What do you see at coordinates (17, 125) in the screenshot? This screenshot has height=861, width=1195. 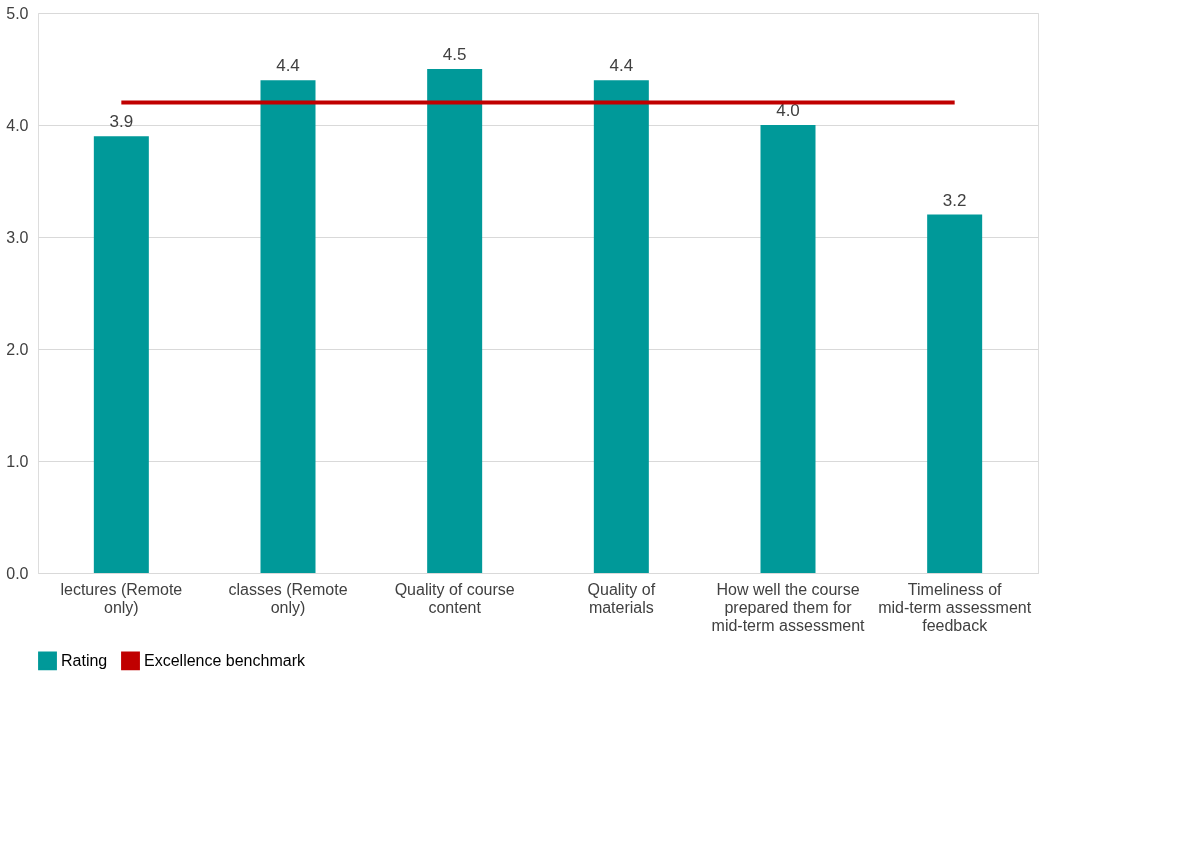 I see `y-tick-label: 4.0` at bounding box center [17, 125].